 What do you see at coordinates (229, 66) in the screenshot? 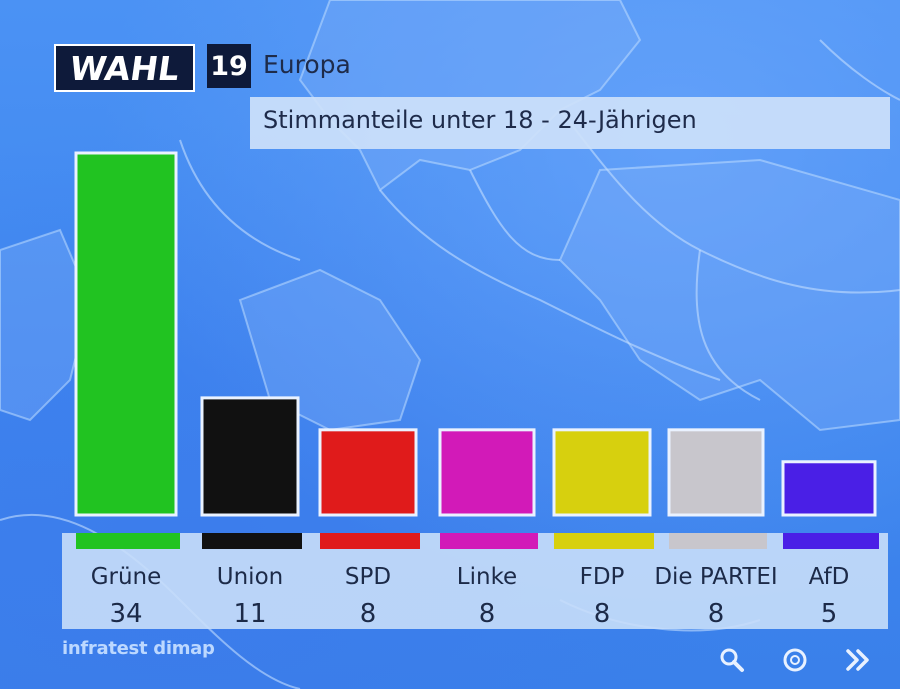
I see `logo-year-badge: 19` at bounding box center [229, 66].